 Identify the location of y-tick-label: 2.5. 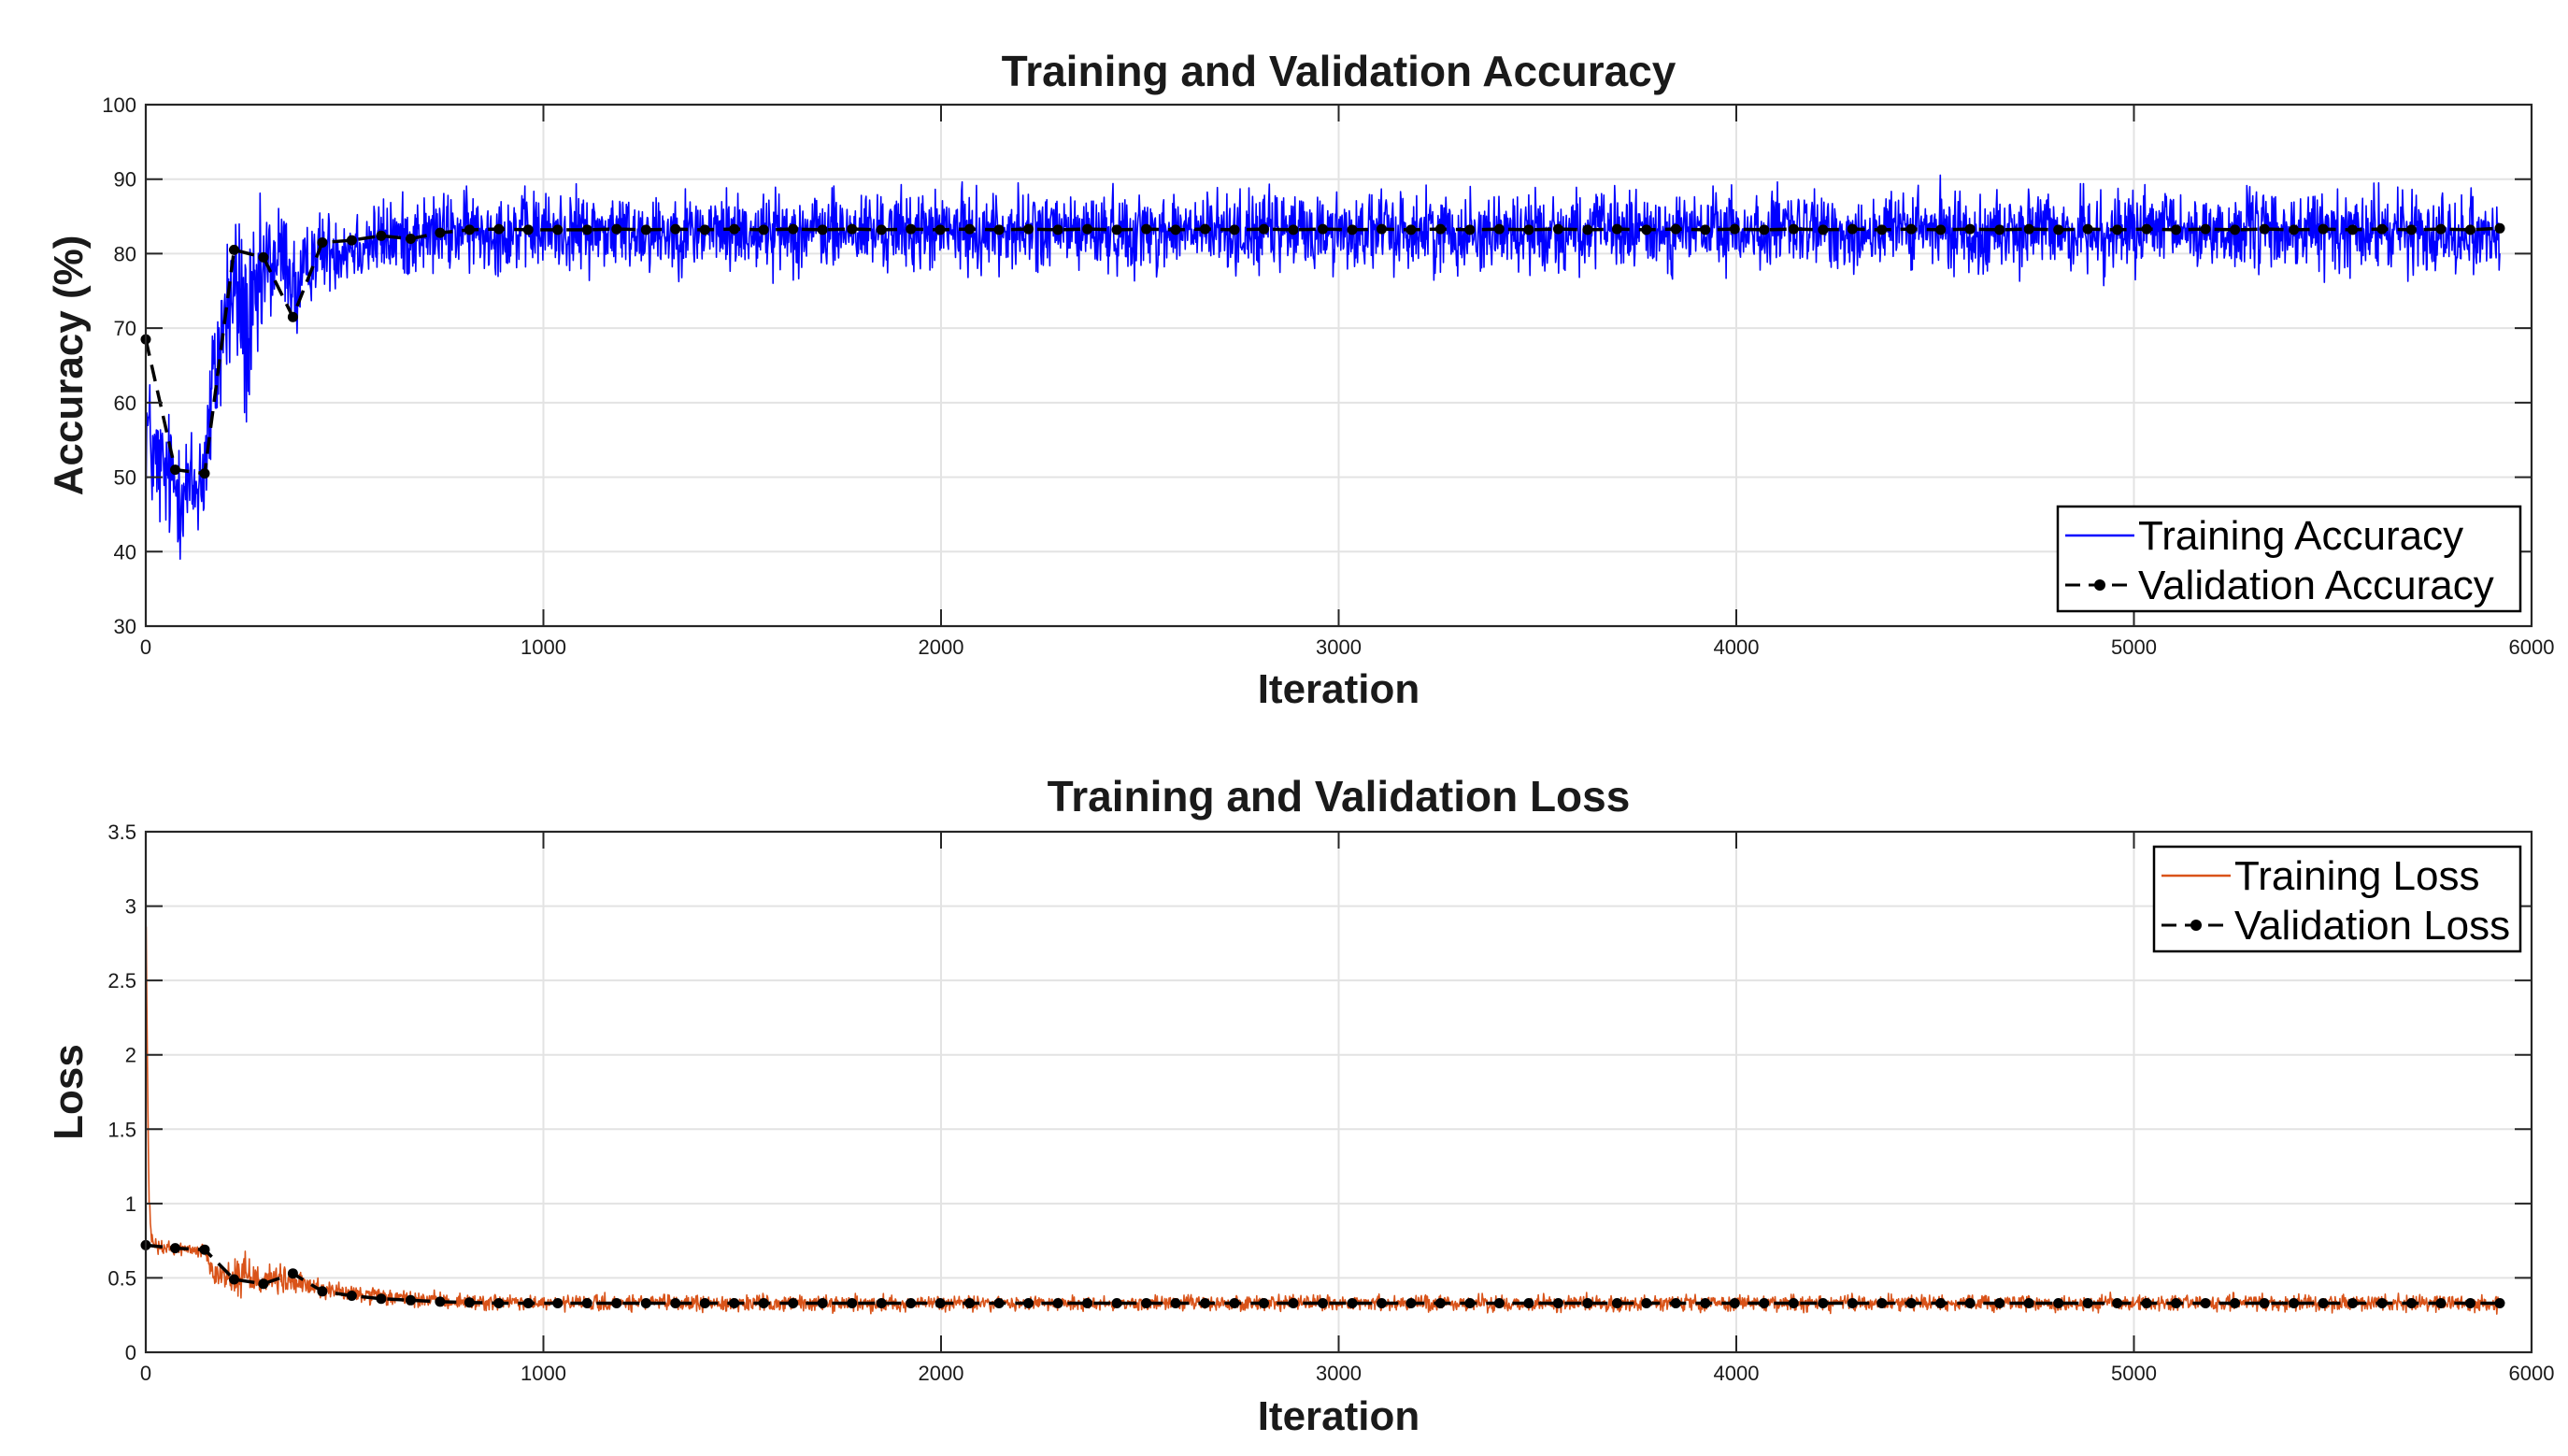
(121, 980).